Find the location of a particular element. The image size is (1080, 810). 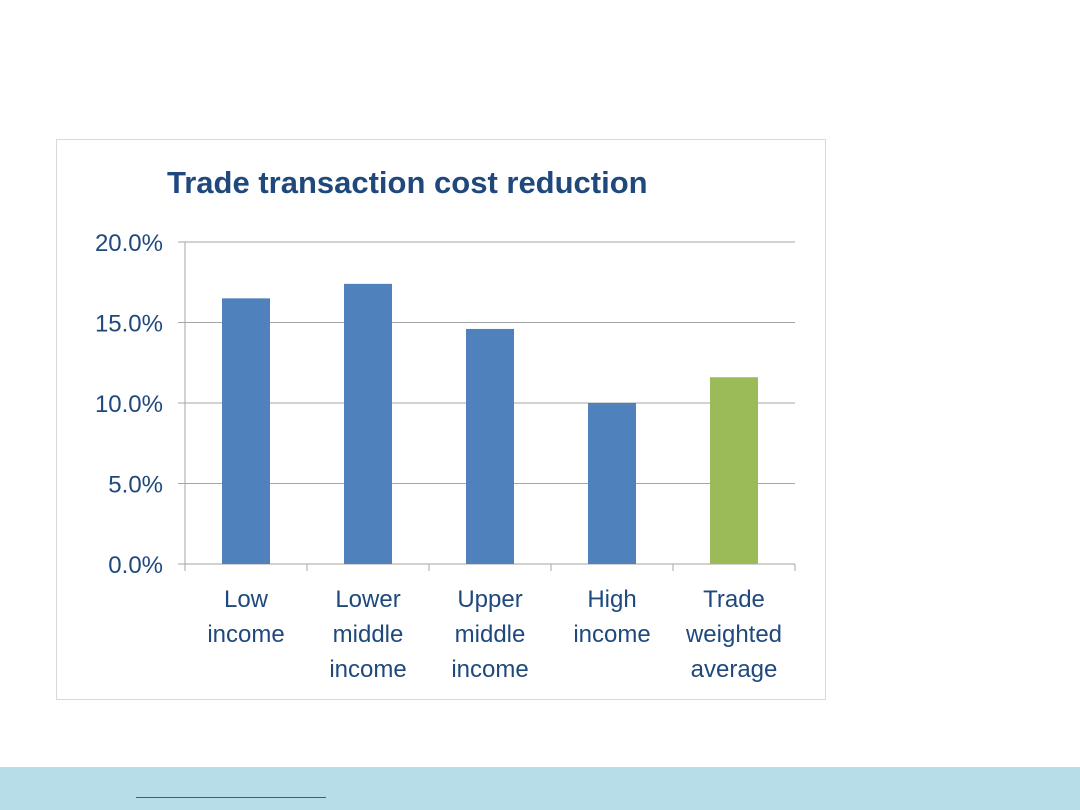

y-tick-label: 5.0% is located at coordinates (135, 485).